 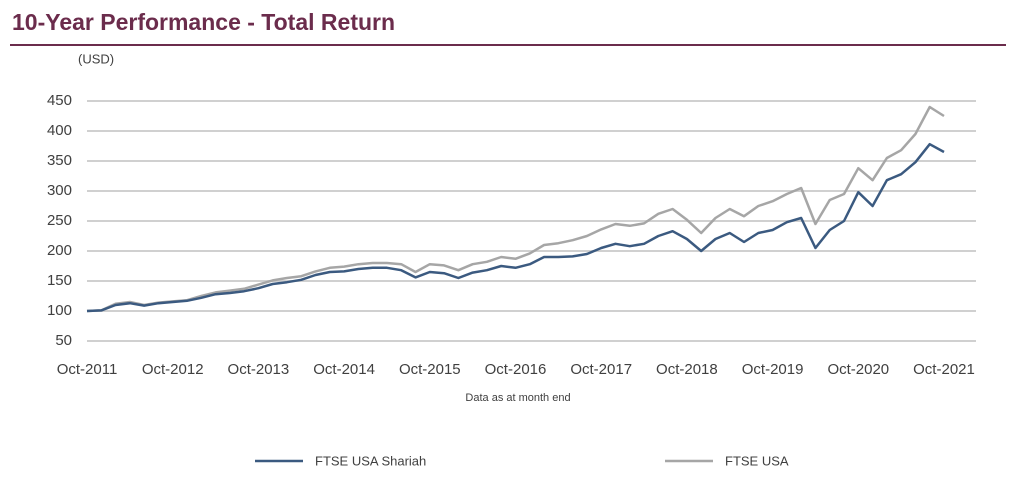 What do you see at coordinates (344, 369) in the screenshot?
I see `x-tick-label: Oct-2014` at bounding box center [344, 369].